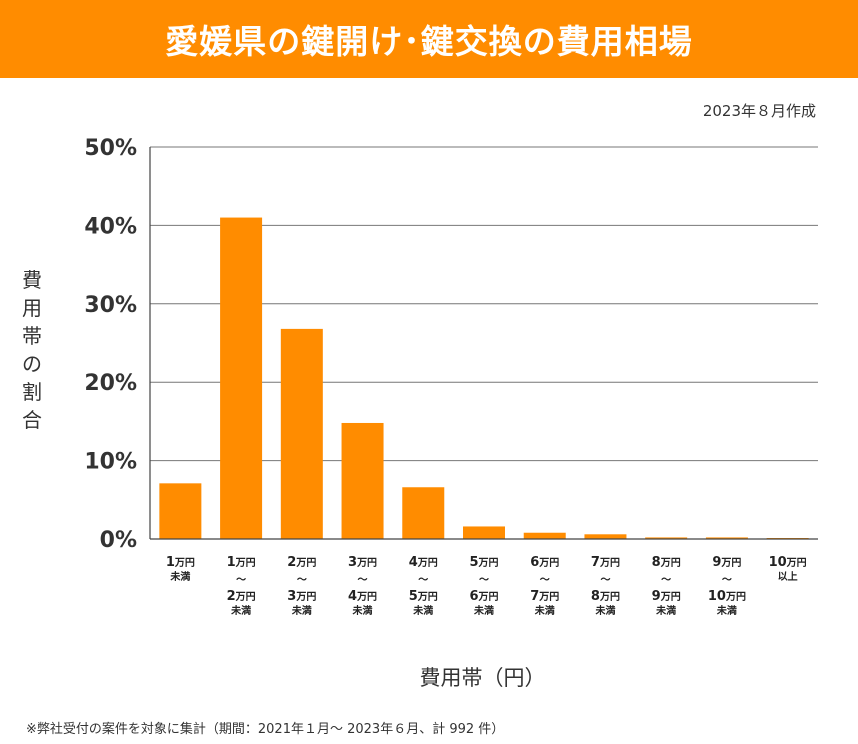 The image size is (858, 744). What do you see at coordinates (110, 148) in the screenshot?
I see `y-tick-label: 50%` at bounding box center [110, 148].